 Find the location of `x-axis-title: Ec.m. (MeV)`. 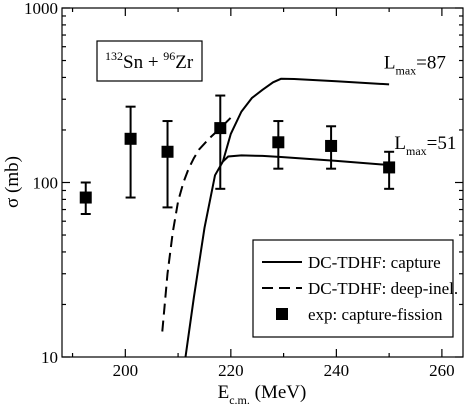

x-axis-title: Ec.m. (MeV) is located at coordinates (262, 393).